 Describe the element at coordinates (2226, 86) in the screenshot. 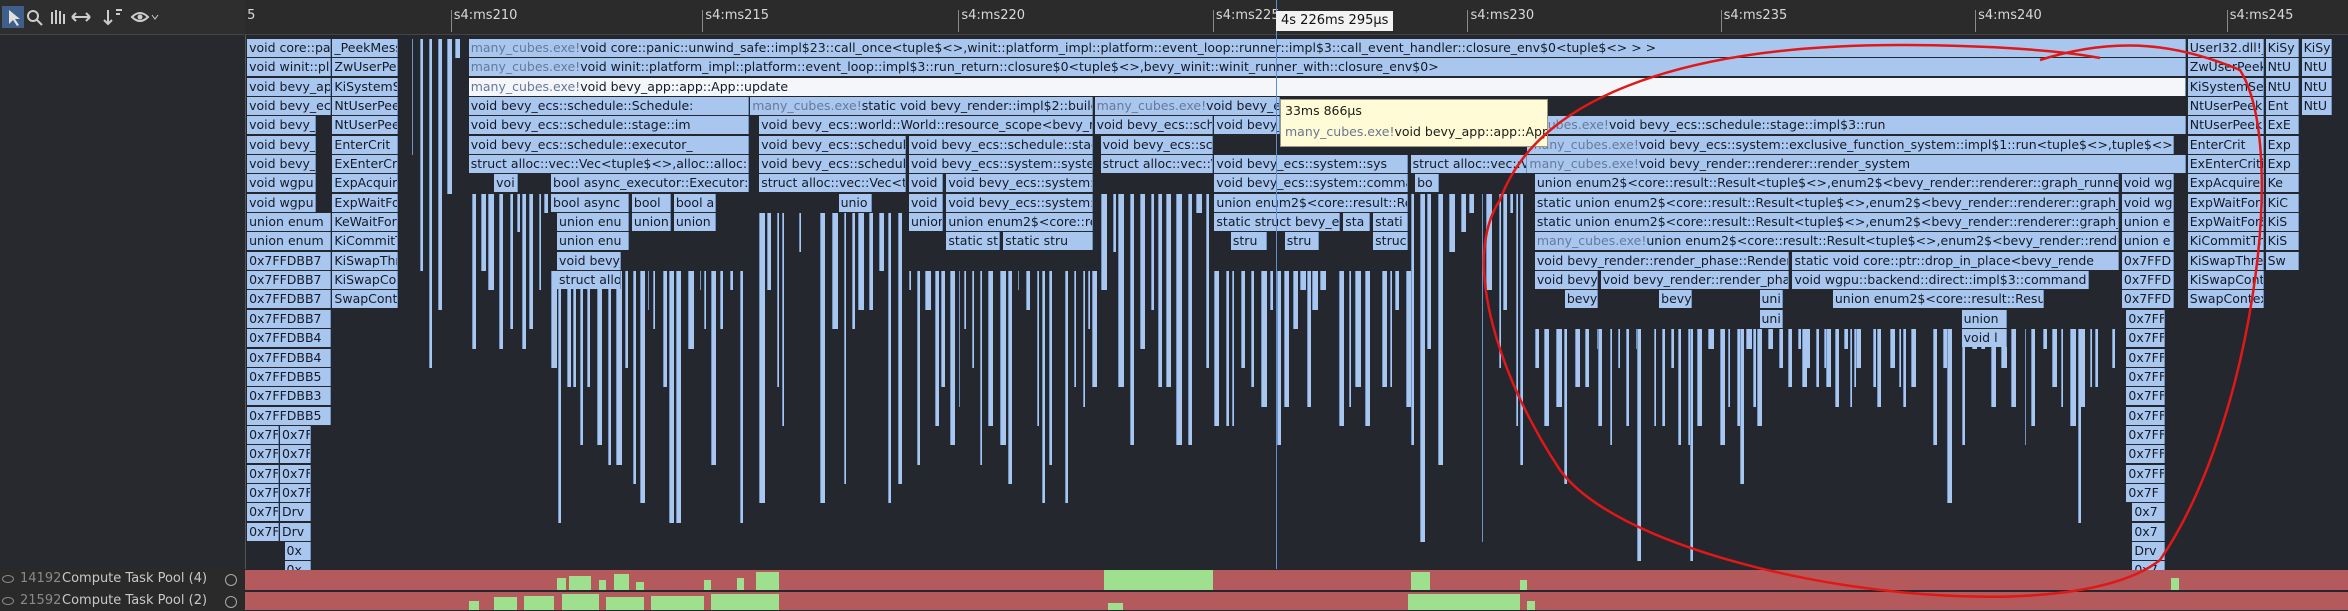

I see `flame-block: KiSystemService` at that location.